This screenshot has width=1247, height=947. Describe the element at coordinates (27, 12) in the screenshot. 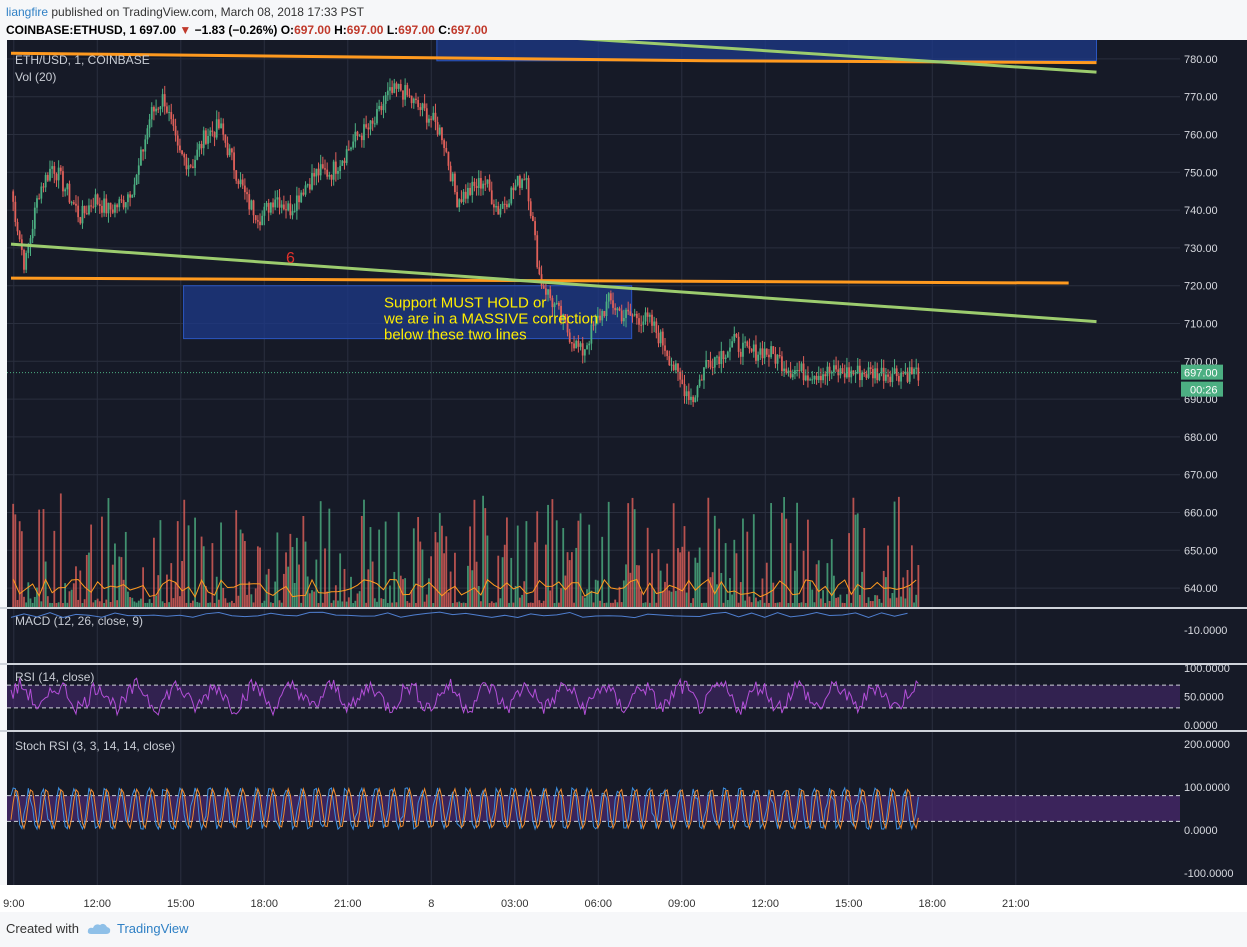

I see `author-link: liangfire` at that location.